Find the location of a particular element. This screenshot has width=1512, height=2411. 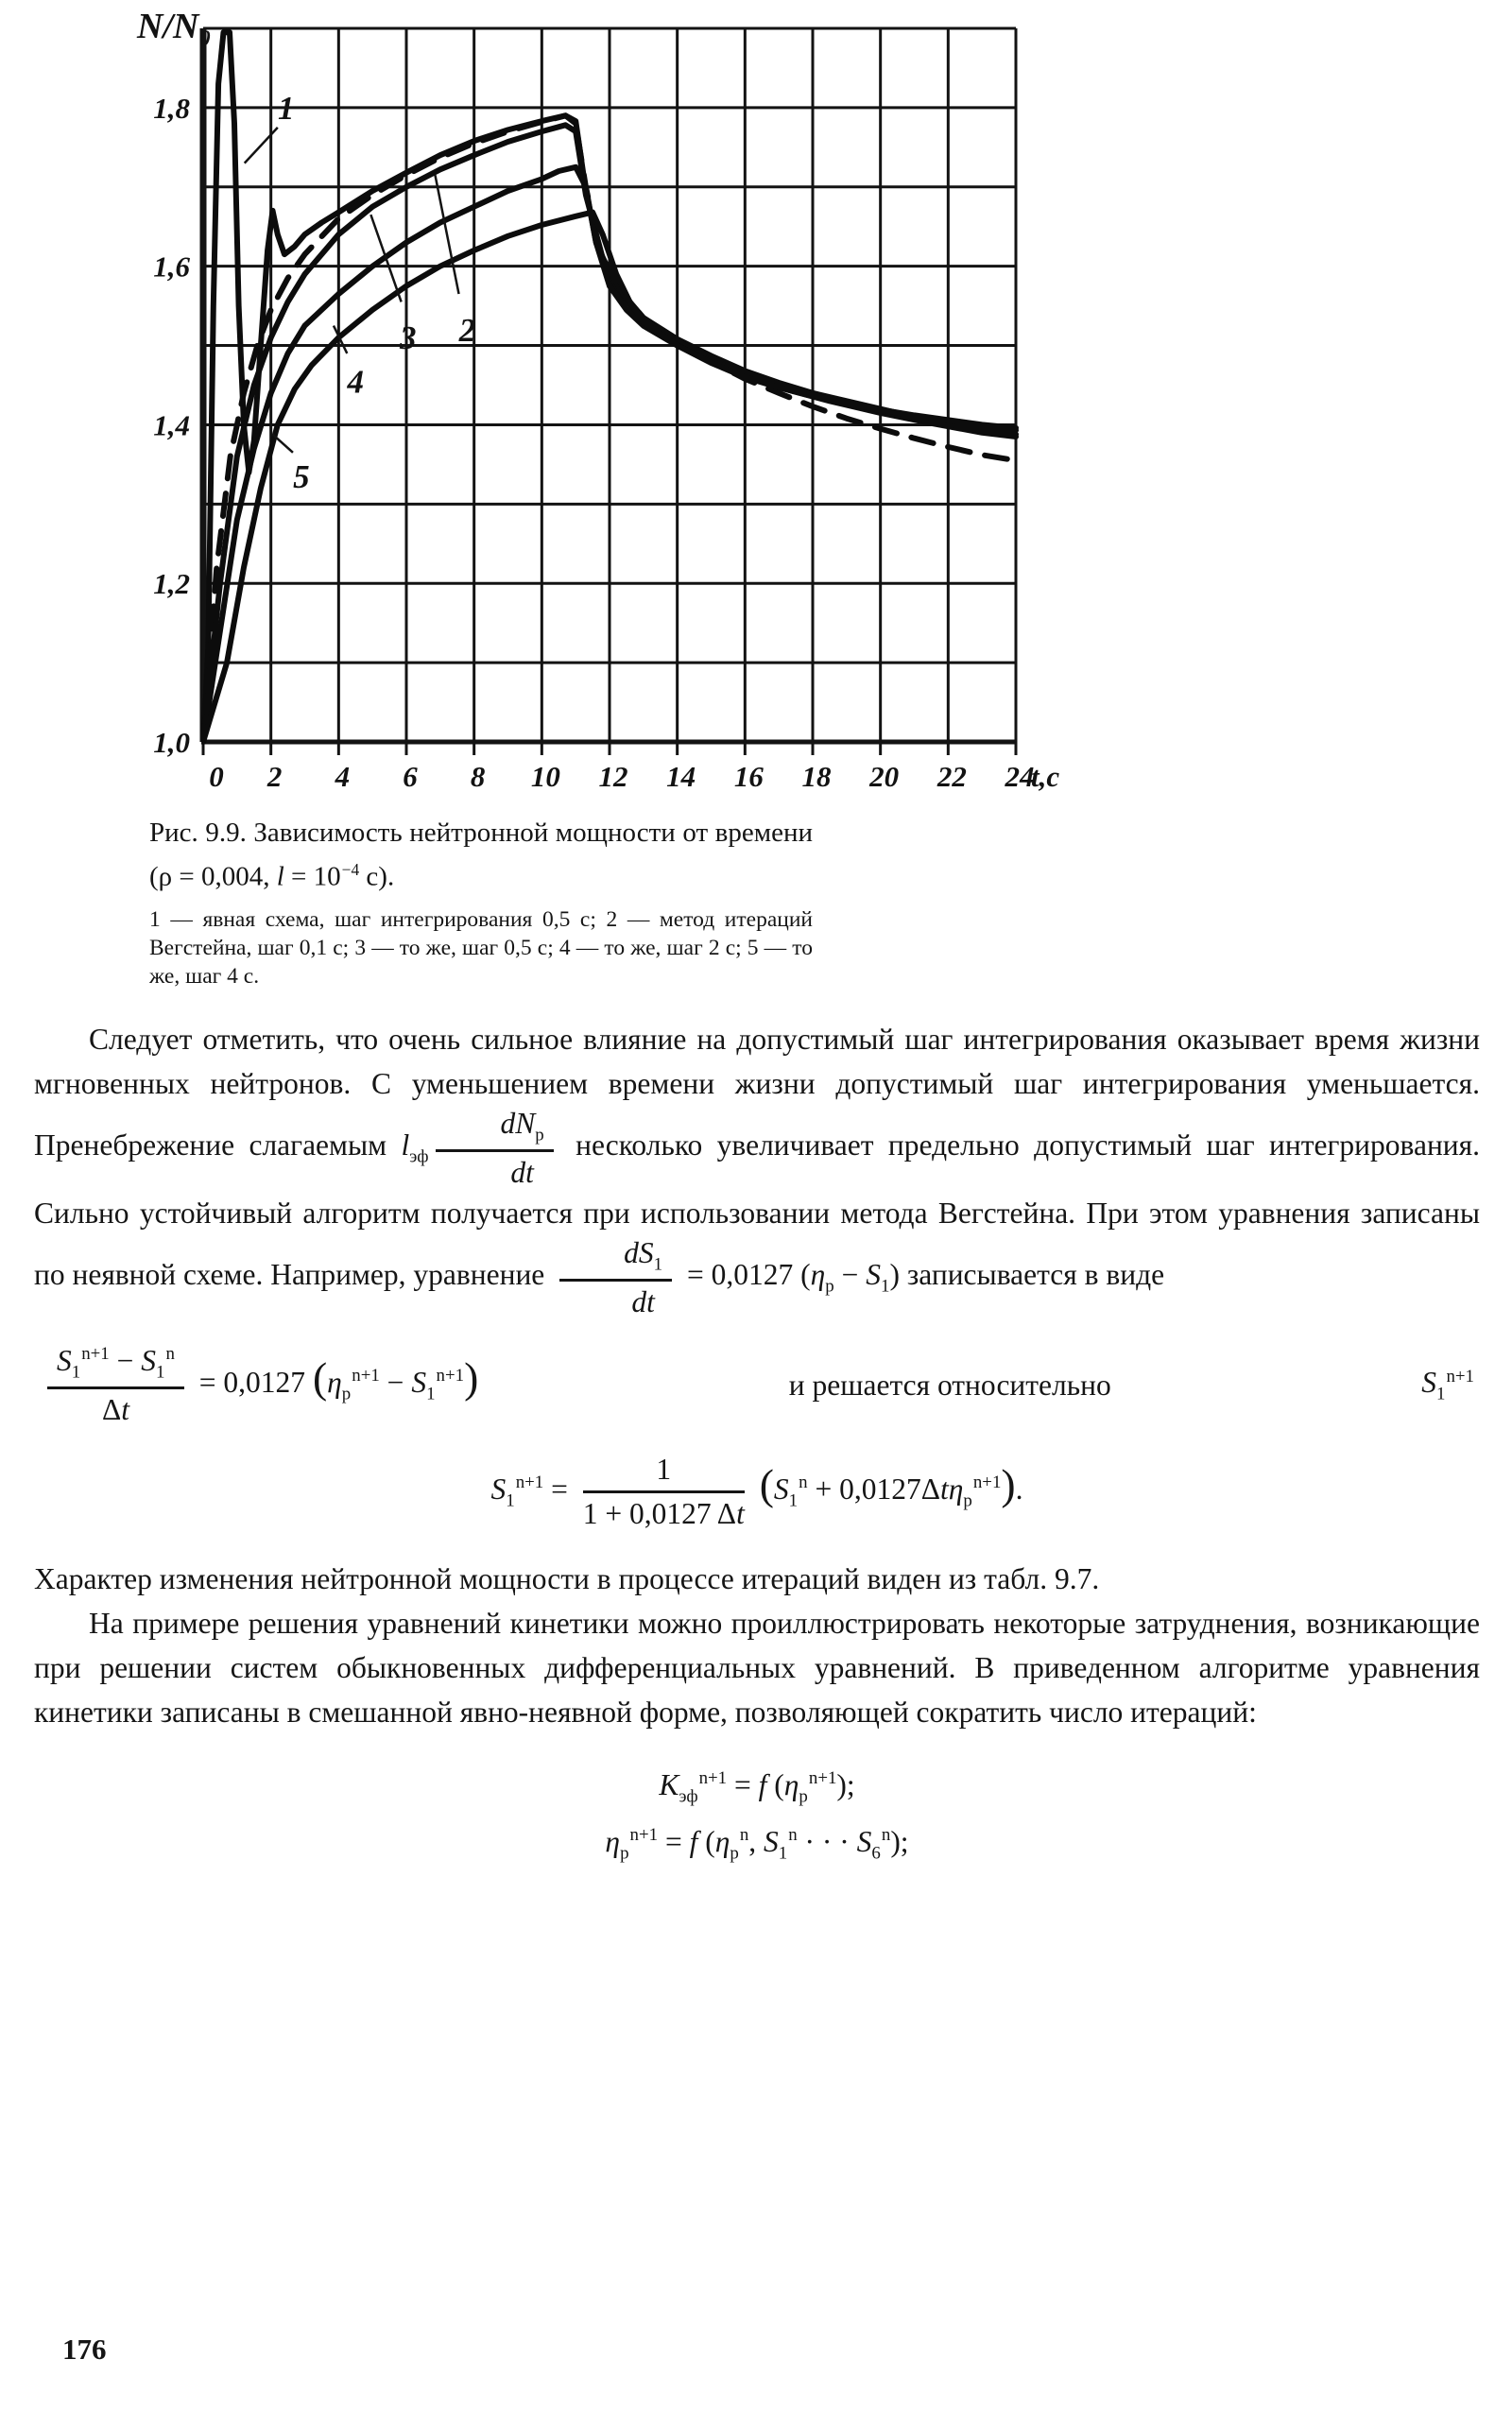

caption-var: l is located at coordinates (280, 877).